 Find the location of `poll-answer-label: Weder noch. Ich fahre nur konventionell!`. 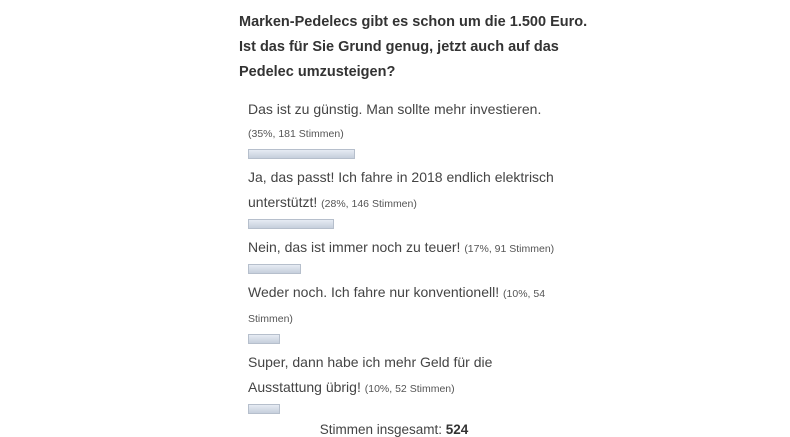

poll-answer-label: Weder noch. Ich fahre nur konventionell! is located at coordinates (374, 292).